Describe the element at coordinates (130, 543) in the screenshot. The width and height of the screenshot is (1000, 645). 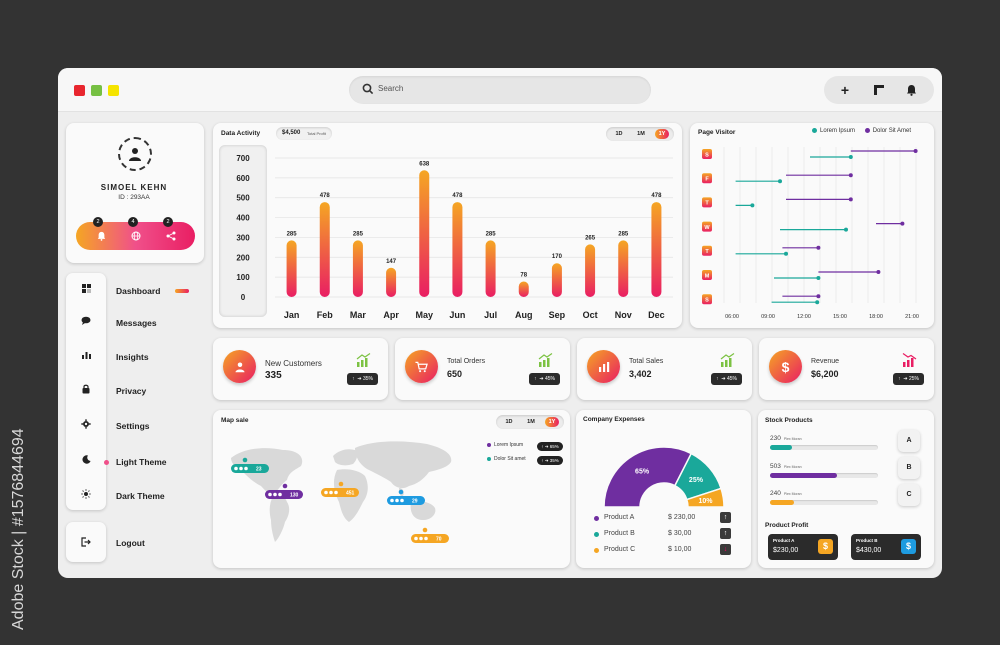
I see `logout-label: Logout` at that location.